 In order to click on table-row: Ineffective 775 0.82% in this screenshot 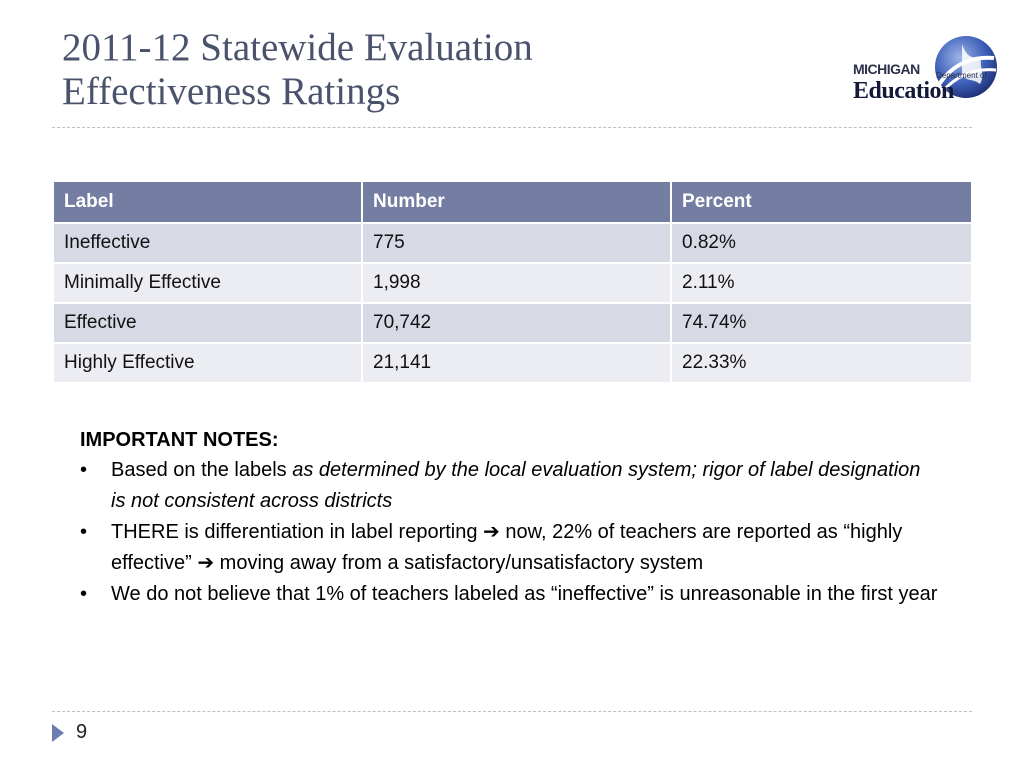, I will do `click(512, 243)`.